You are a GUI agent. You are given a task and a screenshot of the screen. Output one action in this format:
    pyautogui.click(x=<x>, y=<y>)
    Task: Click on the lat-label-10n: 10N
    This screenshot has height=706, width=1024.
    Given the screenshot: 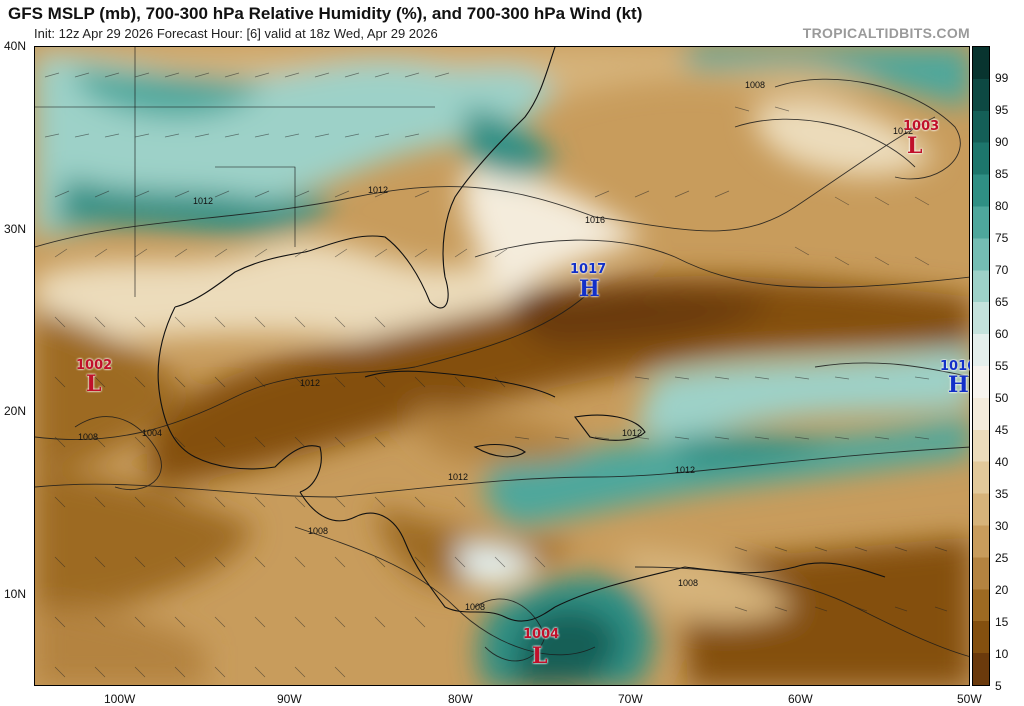 What is the action you would take?
    pyautogui.click(x=15, y=594)
    